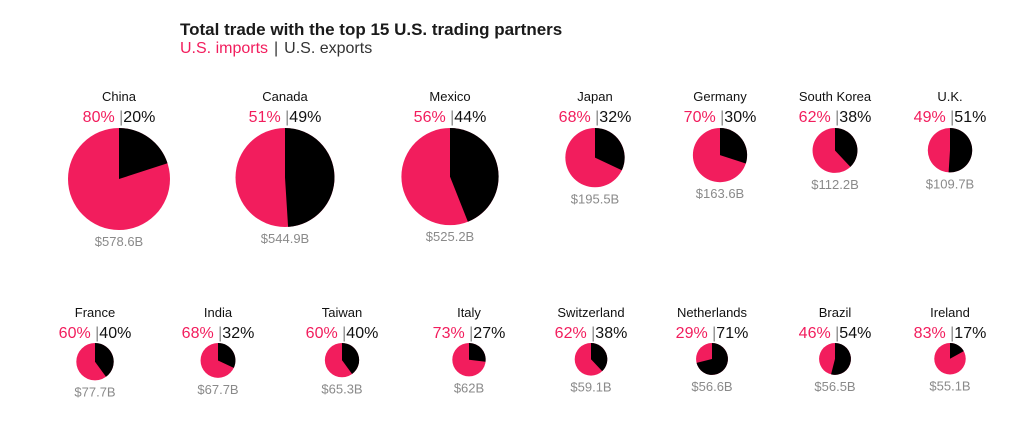 The image size is (1024, 425). Describe the element at coordinates (470, 117) in the screenshot. I see `exports-share: 44%` at that location.